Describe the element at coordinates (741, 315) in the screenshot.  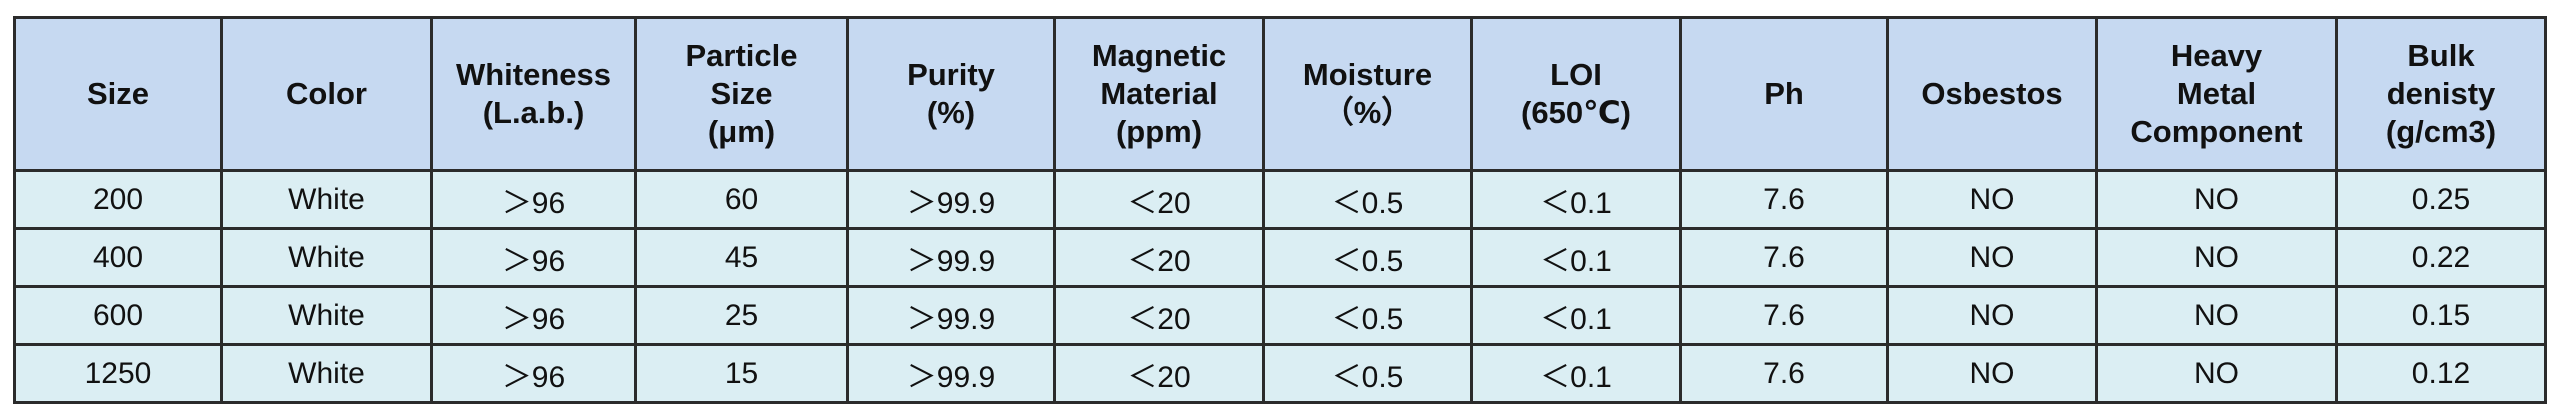
I see `data-cell: 25` at that location.